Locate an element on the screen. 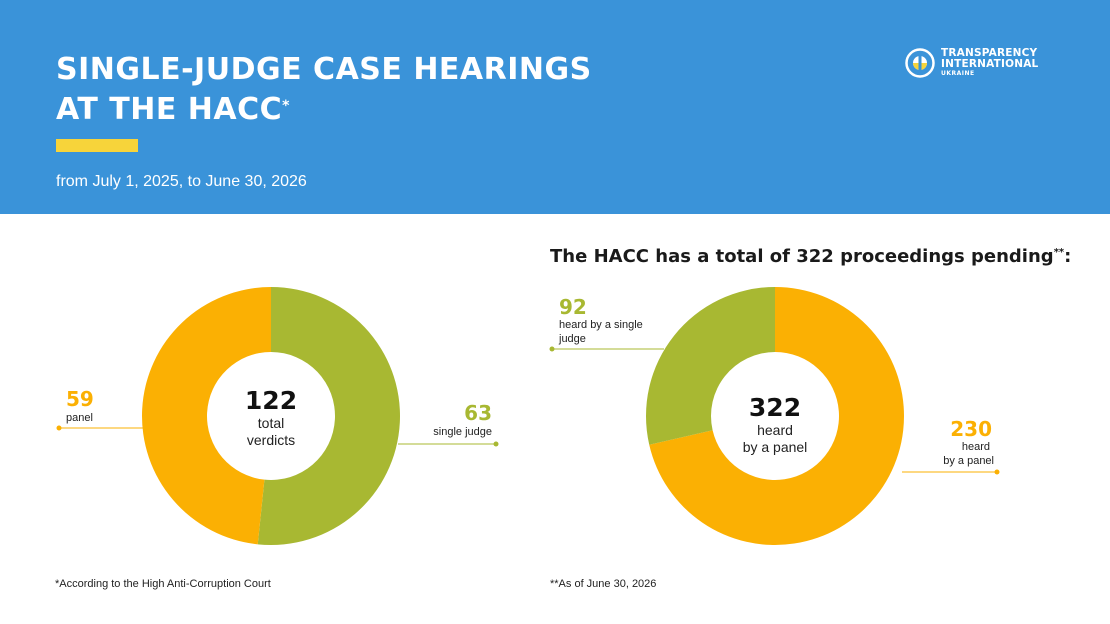 The height and width of the screenshot is (624, 1110). chart1-center-value: 122 is located at coordinates (271, 400).